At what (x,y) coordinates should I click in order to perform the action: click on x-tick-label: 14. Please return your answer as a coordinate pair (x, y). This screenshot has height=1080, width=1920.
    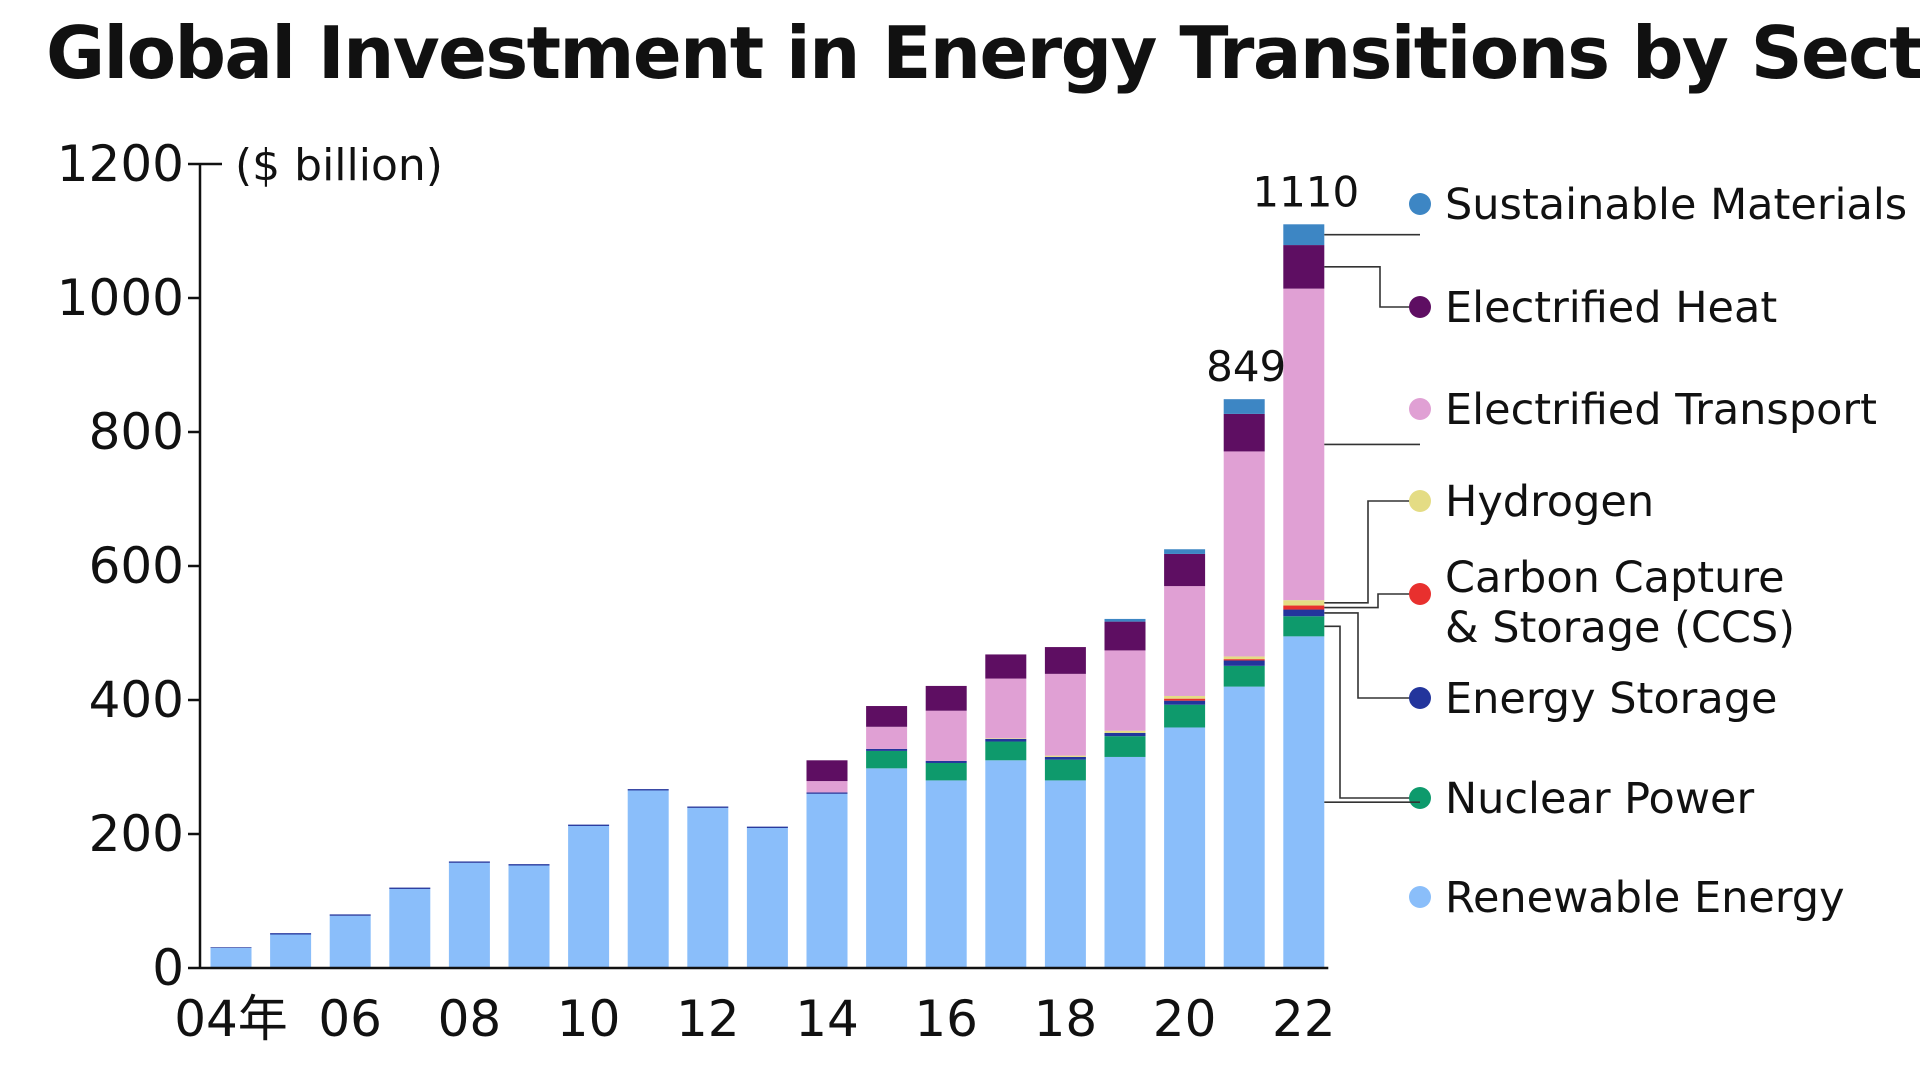
    Looking at the image, I should click on (827, 1019).